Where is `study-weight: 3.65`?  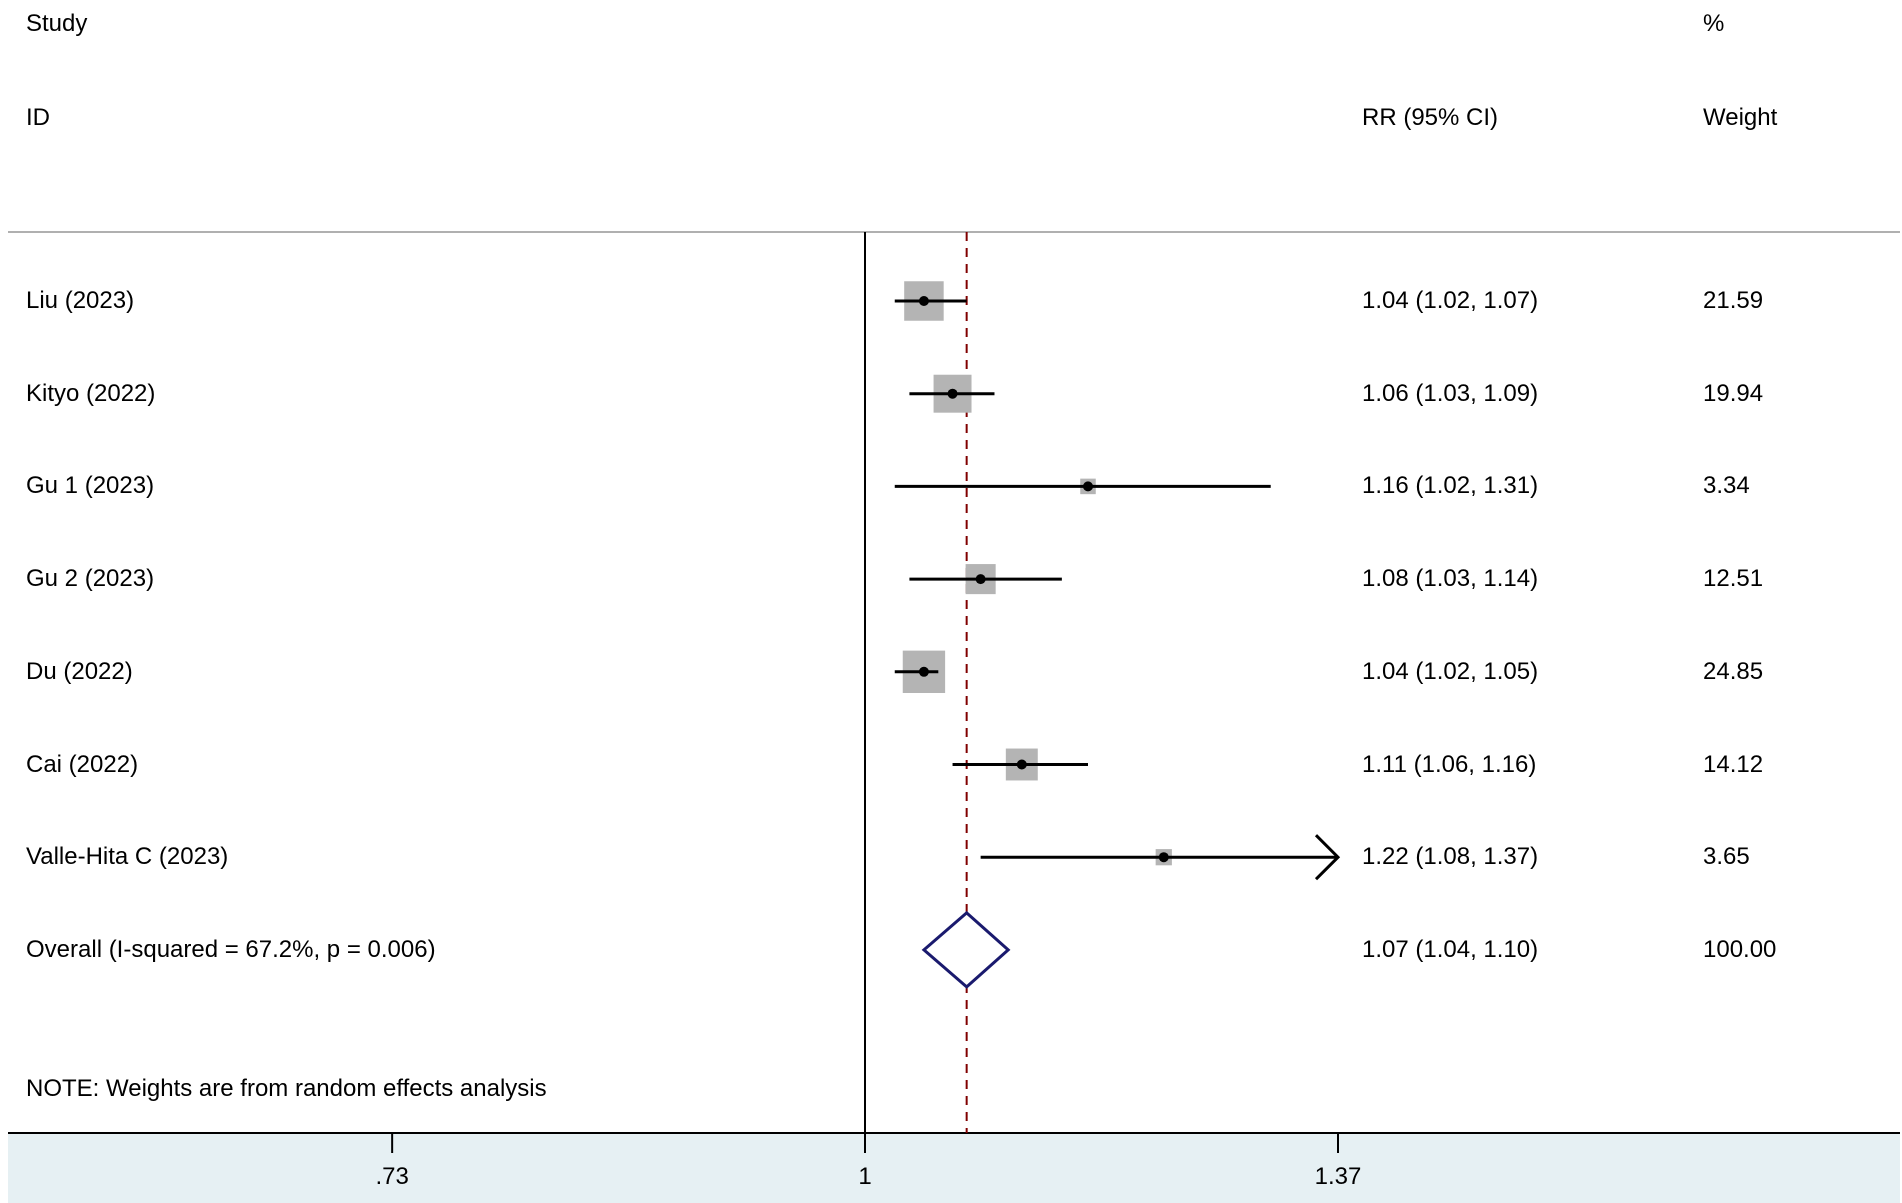
study-weight: 3.65 is located at coordinates (1726, 857).